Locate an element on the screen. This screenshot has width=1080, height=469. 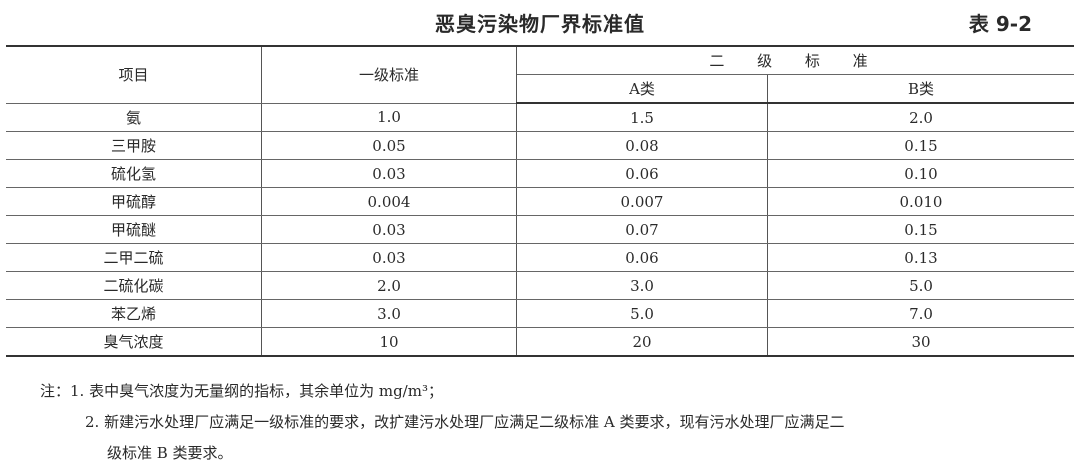
table-row: 三甲胺 0.05 0.08 0.15 is located at coordinates (540, 145).